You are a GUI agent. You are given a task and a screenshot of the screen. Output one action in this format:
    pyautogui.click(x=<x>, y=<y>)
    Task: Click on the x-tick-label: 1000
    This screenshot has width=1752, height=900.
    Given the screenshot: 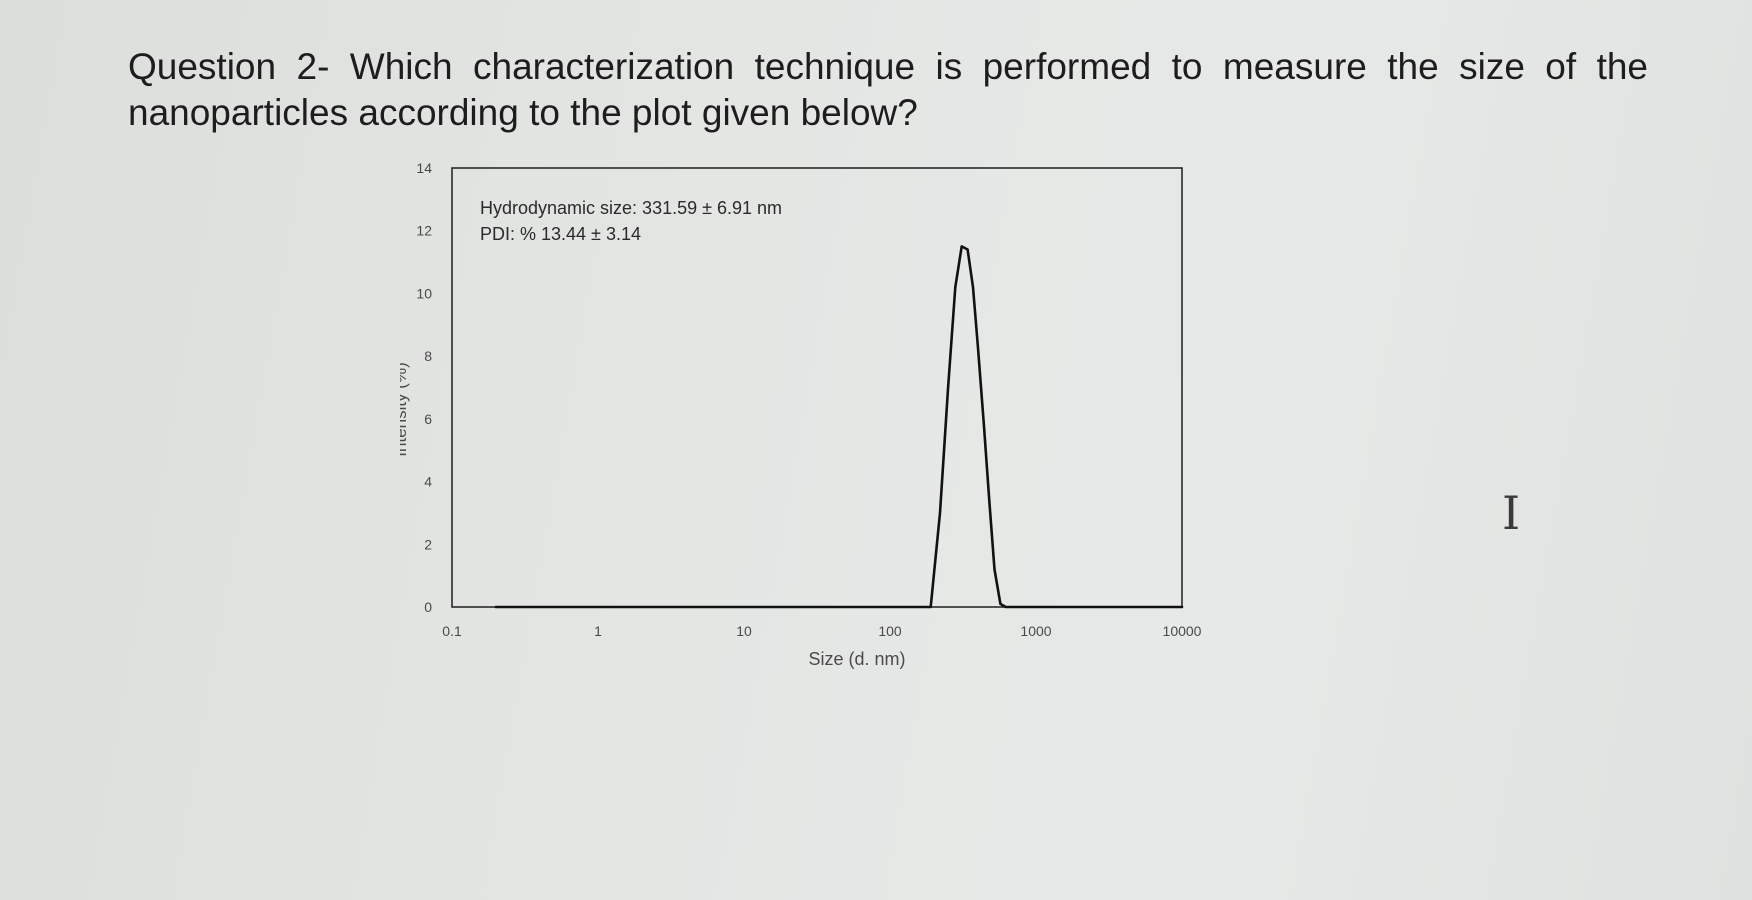 What is the action you would take?
    pyautogui.click(x=1035, y=631)
    